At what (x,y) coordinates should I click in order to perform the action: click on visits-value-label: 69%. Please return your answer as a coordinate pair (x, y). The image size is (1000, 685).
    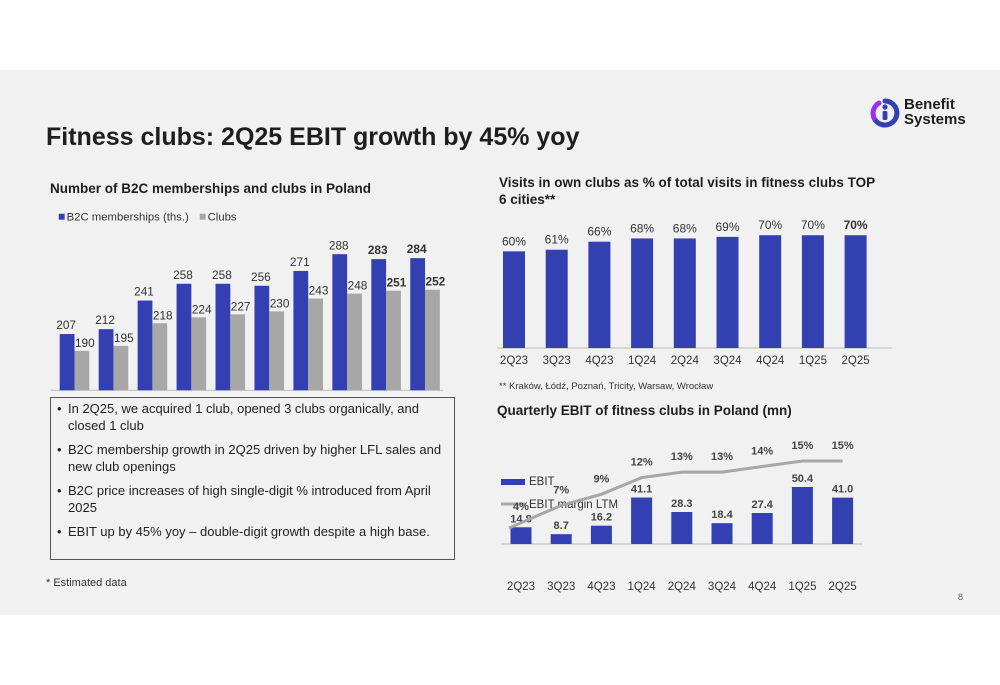
    Looking at the image, I should click on (727, 227).